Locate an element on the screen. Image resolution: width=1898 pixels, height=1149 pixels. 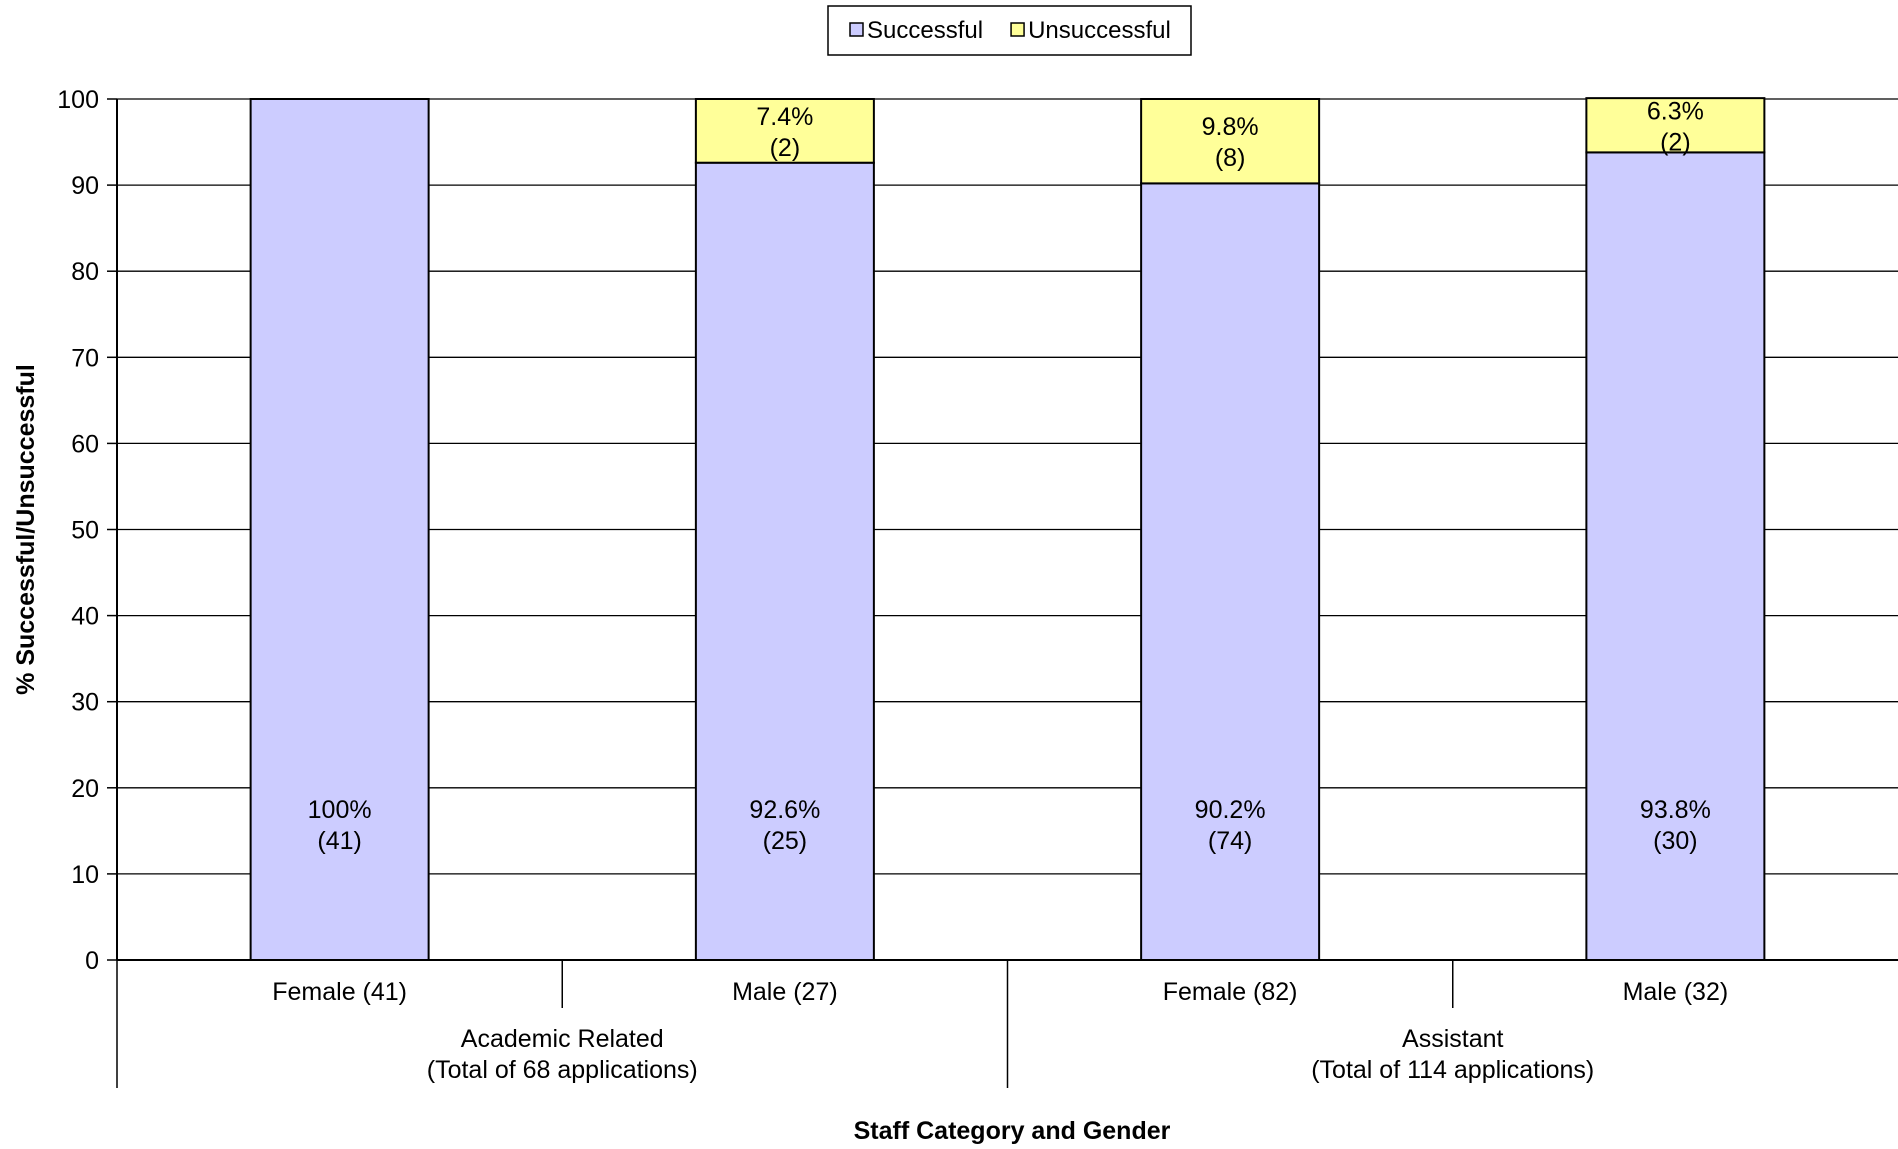
category-label-0: Female (41) is located at coordinates (339, 992).